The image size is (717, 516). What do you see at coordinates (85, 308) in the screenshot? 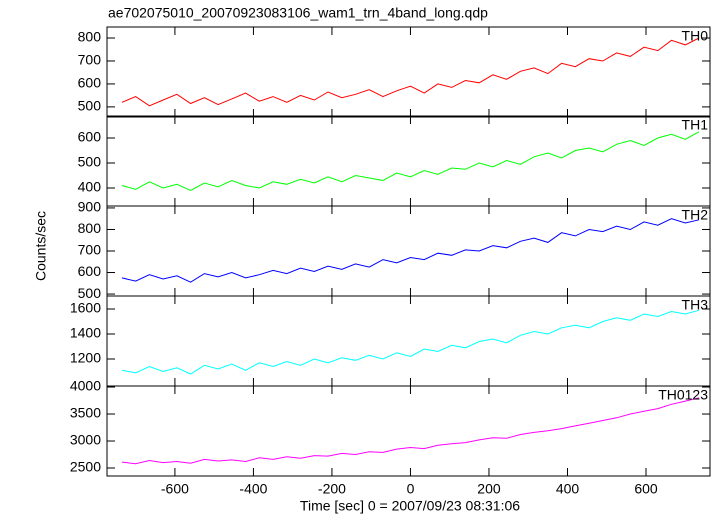
I see `y-tick-label: 1600` at bounding box center [85, 308].